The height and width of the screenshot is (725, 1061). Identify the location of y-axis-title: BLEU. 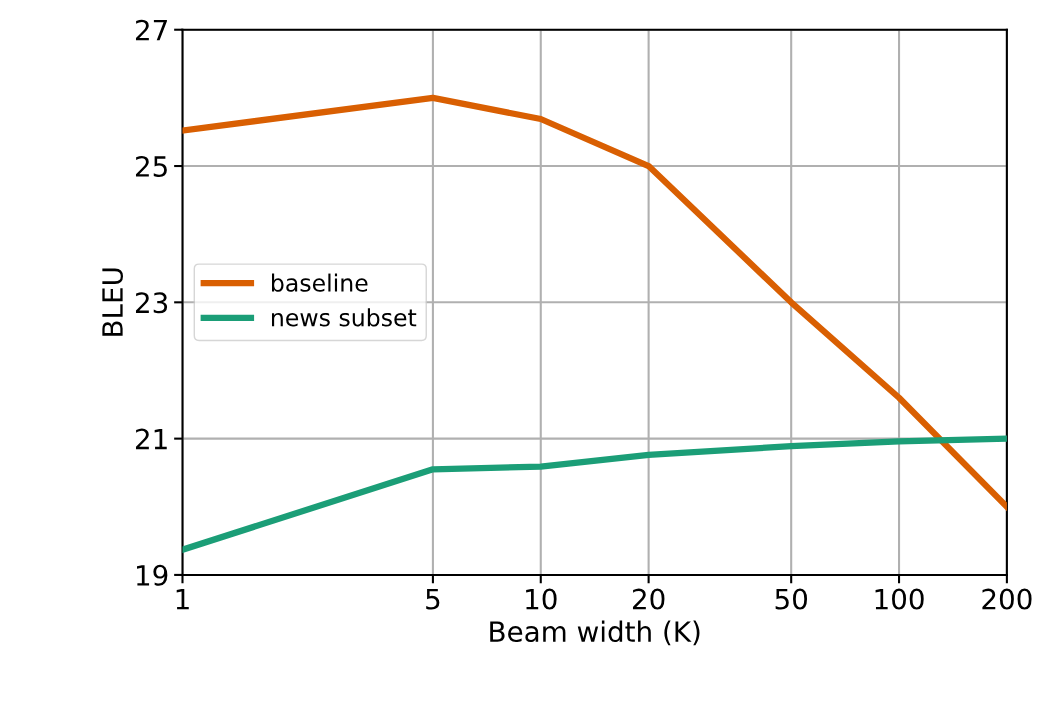
(113, 302).